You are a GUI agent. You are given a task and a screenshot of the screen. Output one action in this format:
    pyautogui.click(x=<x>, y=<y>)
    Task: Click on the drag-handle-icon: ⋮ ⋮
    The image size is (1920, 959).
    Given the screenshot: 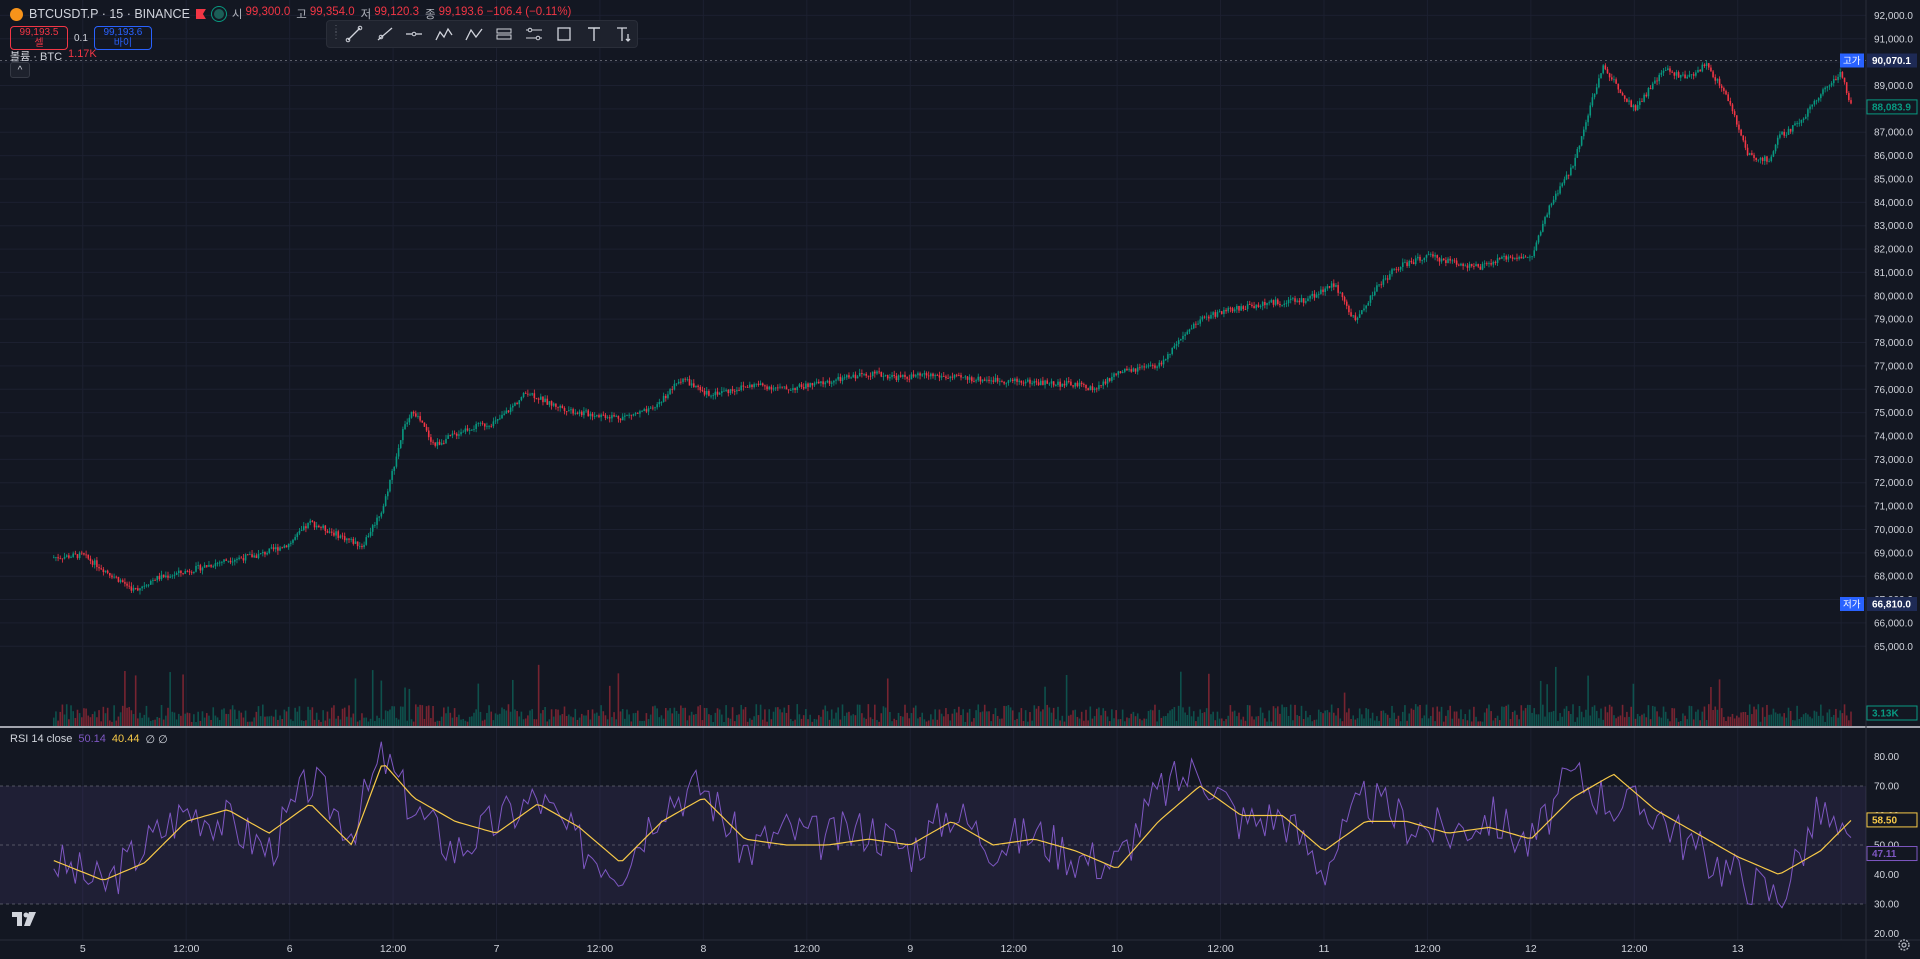 What is the action you would take?
    pyautogui.click(x=336, y=32)
    